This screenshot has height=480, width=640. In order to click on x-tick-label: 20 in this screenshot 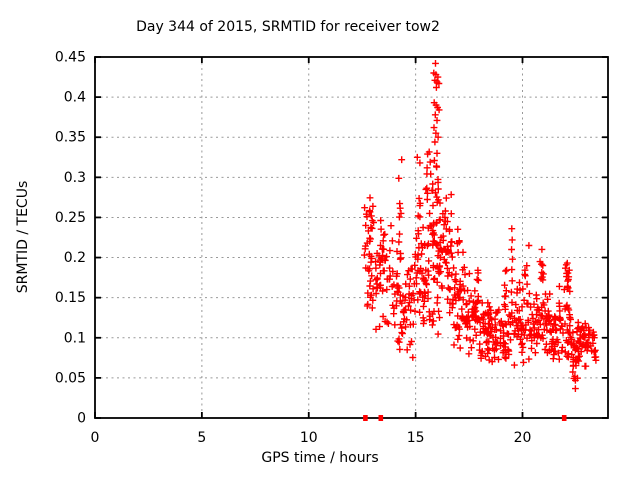, I will do `click(523, 438)`.